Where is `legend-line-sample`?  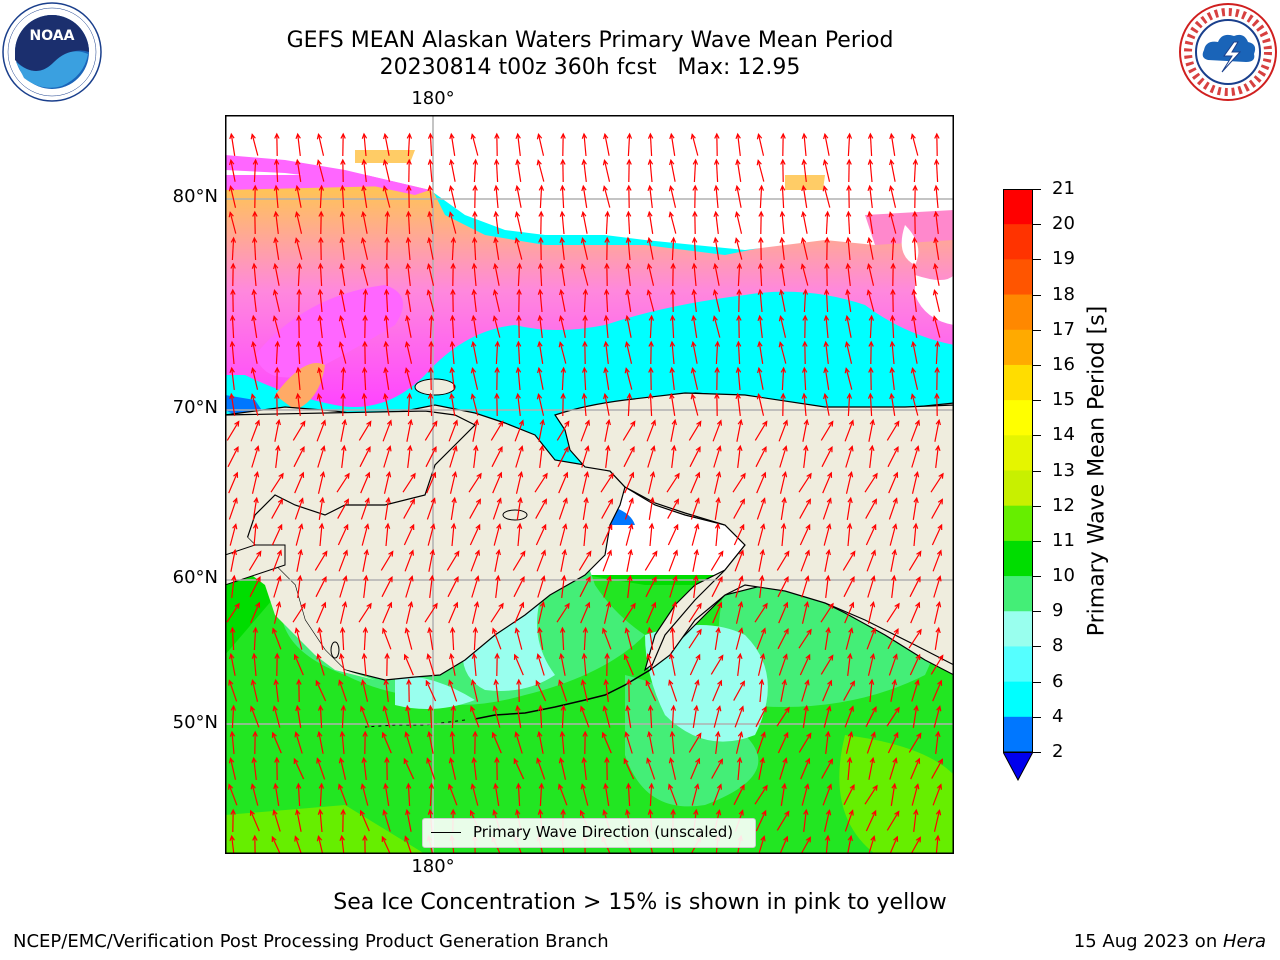 legend-line-sample is located at coordinates (446, 832).